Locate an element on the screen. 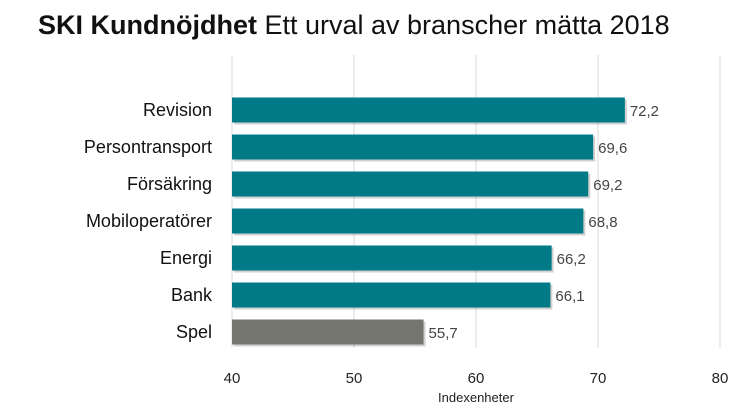 The image size is (746, 419). category-label: Bank is located at coordinates (192, 295).